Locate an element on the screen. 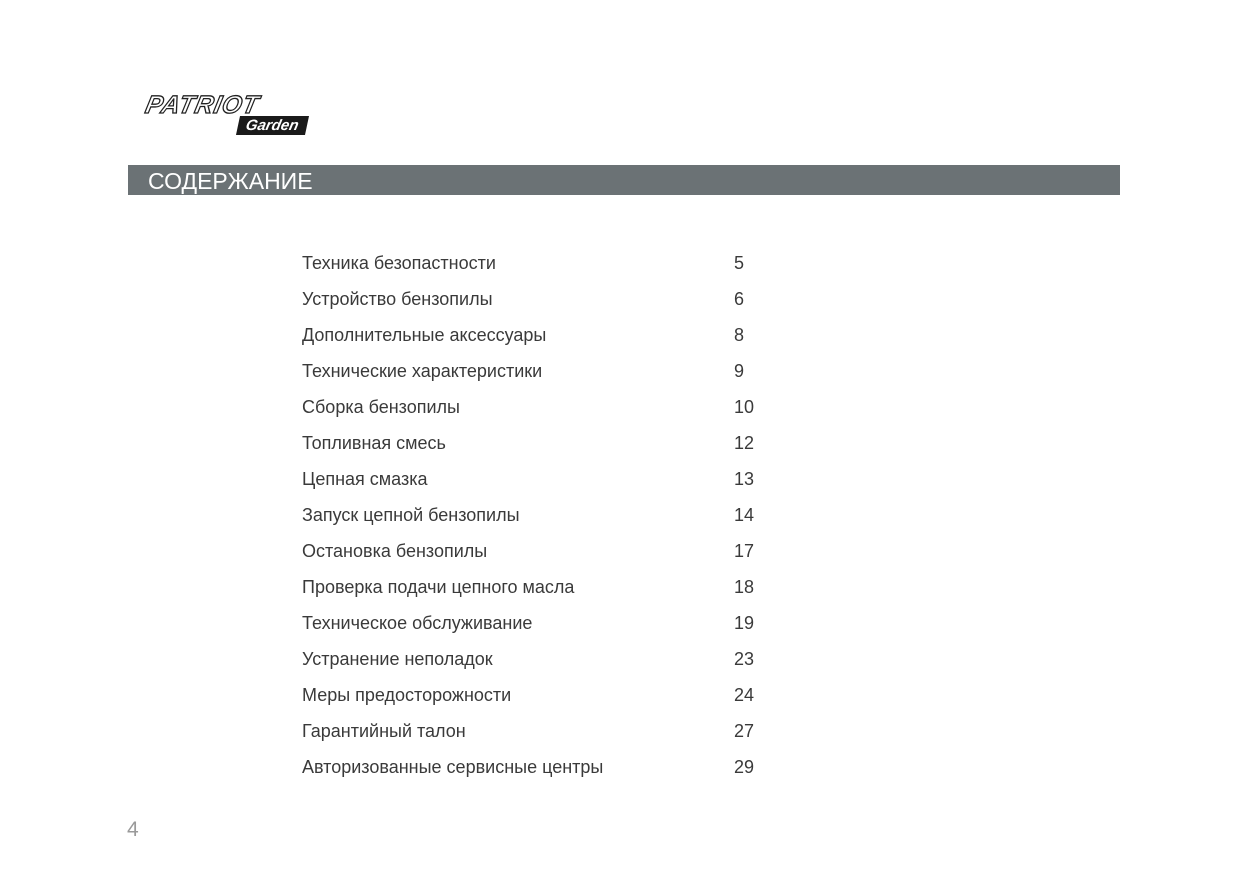  toc-entry-title: Топливная смесь is located at coordinates (374, 443).